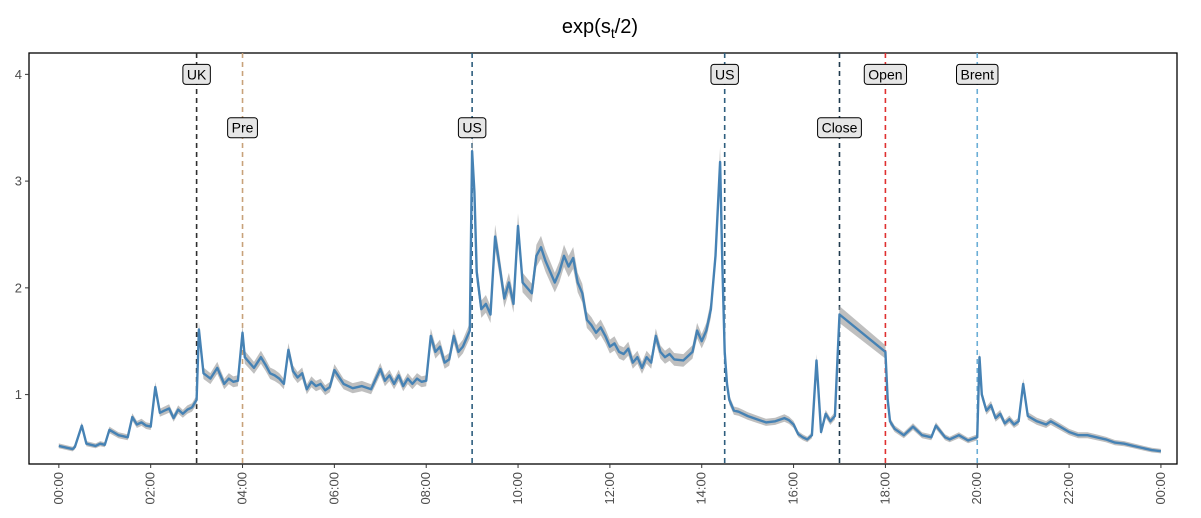 This screenshot has height=518, width=1201. I want to click on x-tick-label: 12:00, so click(609, 488).